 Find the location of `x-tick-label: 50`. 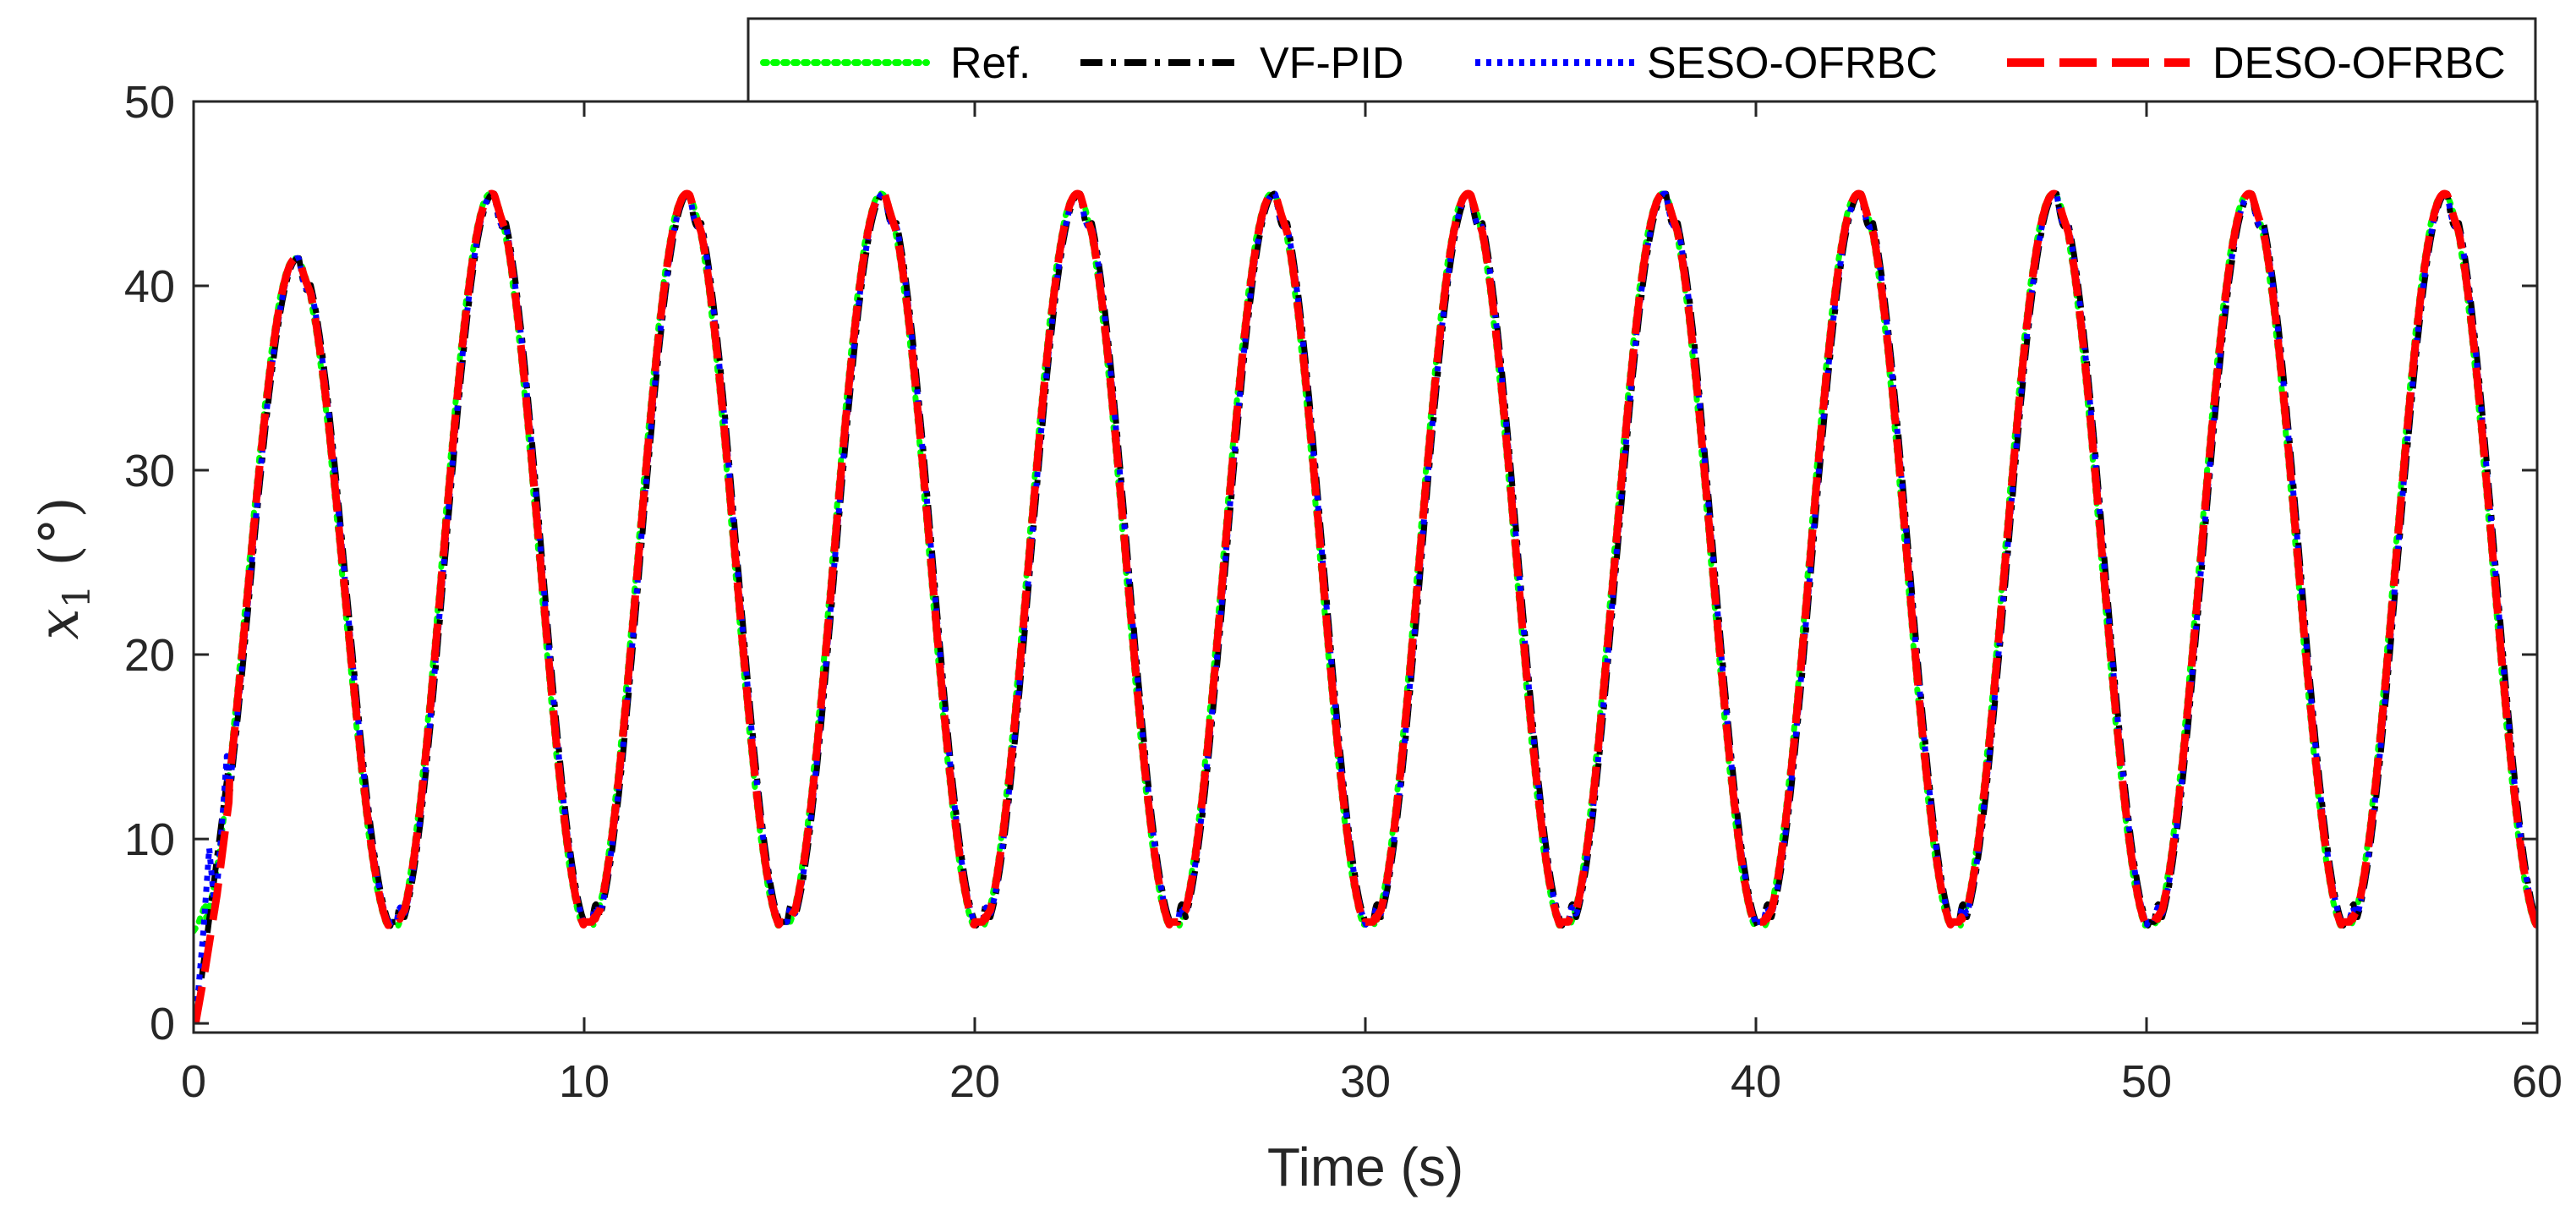

x-tick-label: 50 is located at coordinates (2147, 1081).